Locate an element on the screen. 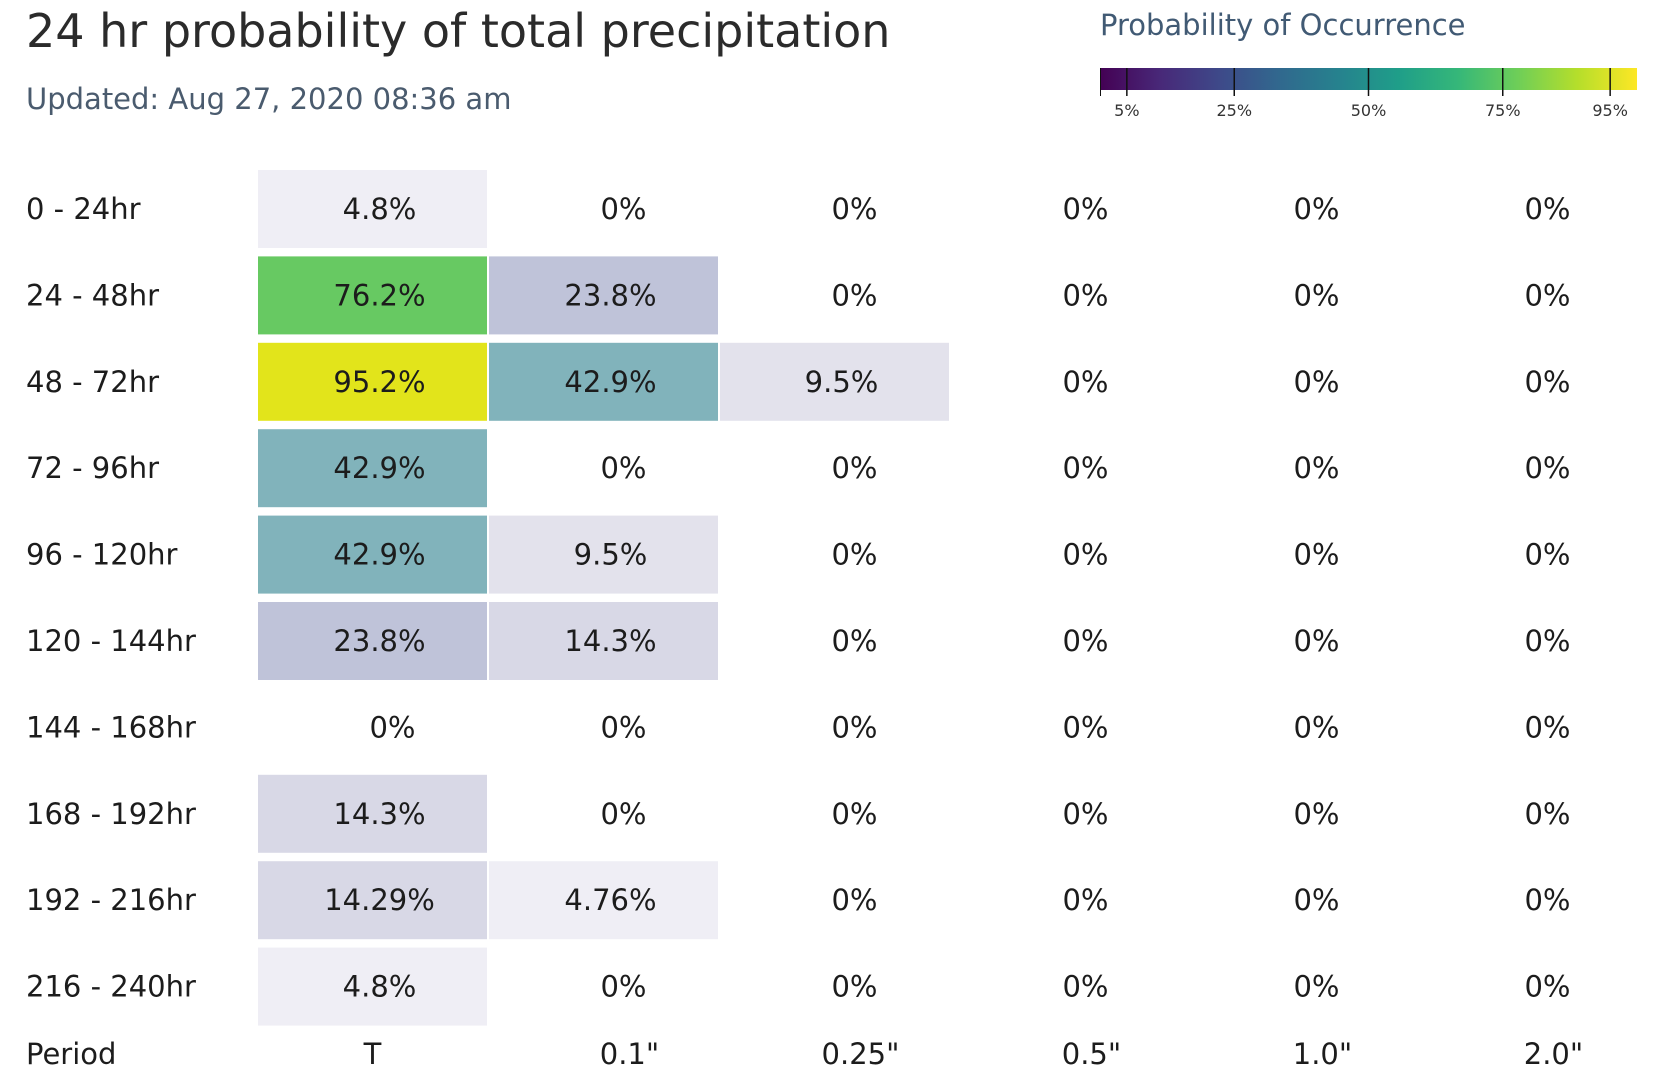  row-label: 24 - 48hr is located at coordinates (92, 295).